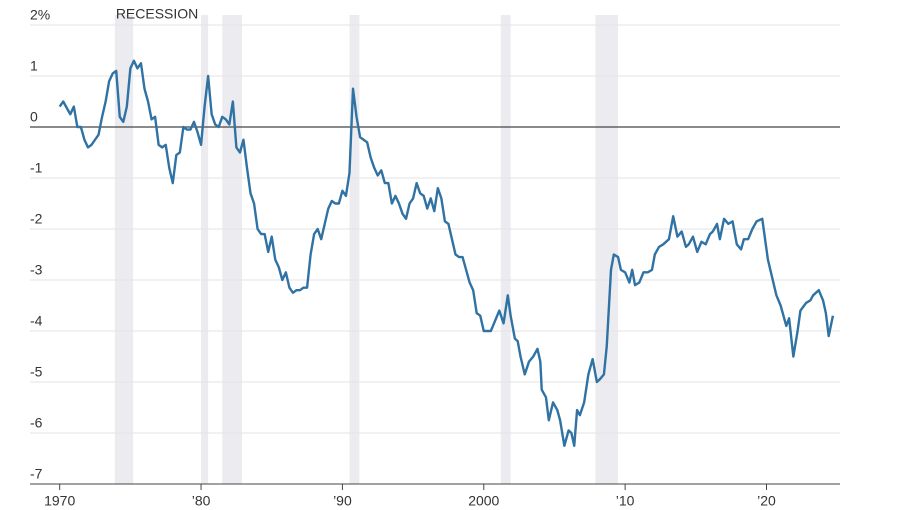 Image resolution: width=900 pixels, height=510 pixels. What do you see at coordinates (342, 501) in the screenshot?
I see `x-tick-label: ’90` at bounding box center [342, 501].